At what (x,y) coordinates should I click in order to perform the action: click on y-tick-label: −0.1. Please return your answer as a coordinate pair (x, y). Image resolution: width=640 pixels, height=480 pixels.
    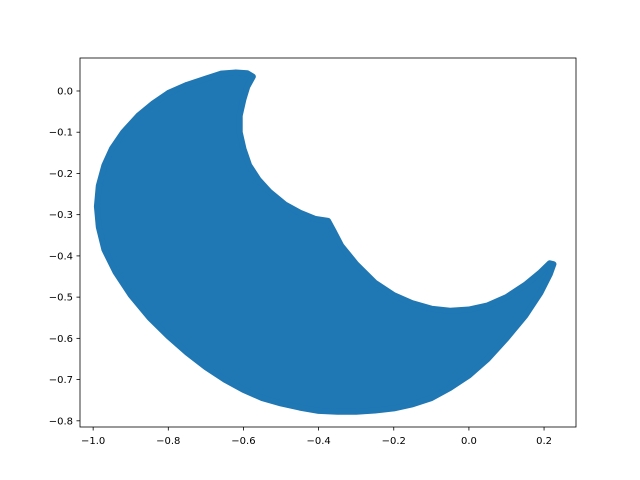
    Looking at the image, I should click on (61, 133).